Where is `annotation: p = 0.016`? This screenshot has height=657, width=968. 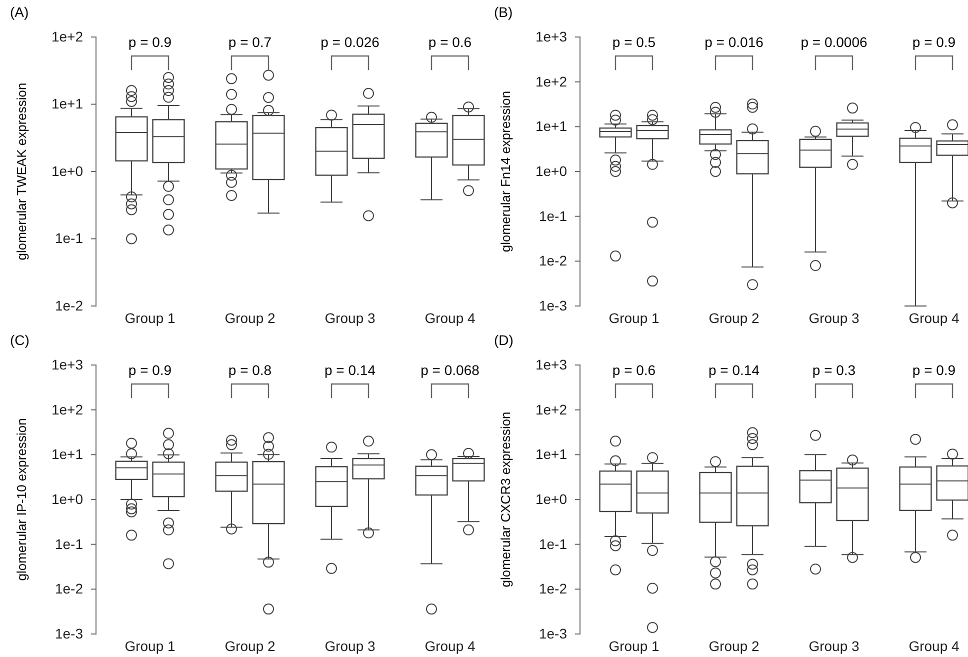 annotation: p = 0.016 is located at coordinates (734, 42).